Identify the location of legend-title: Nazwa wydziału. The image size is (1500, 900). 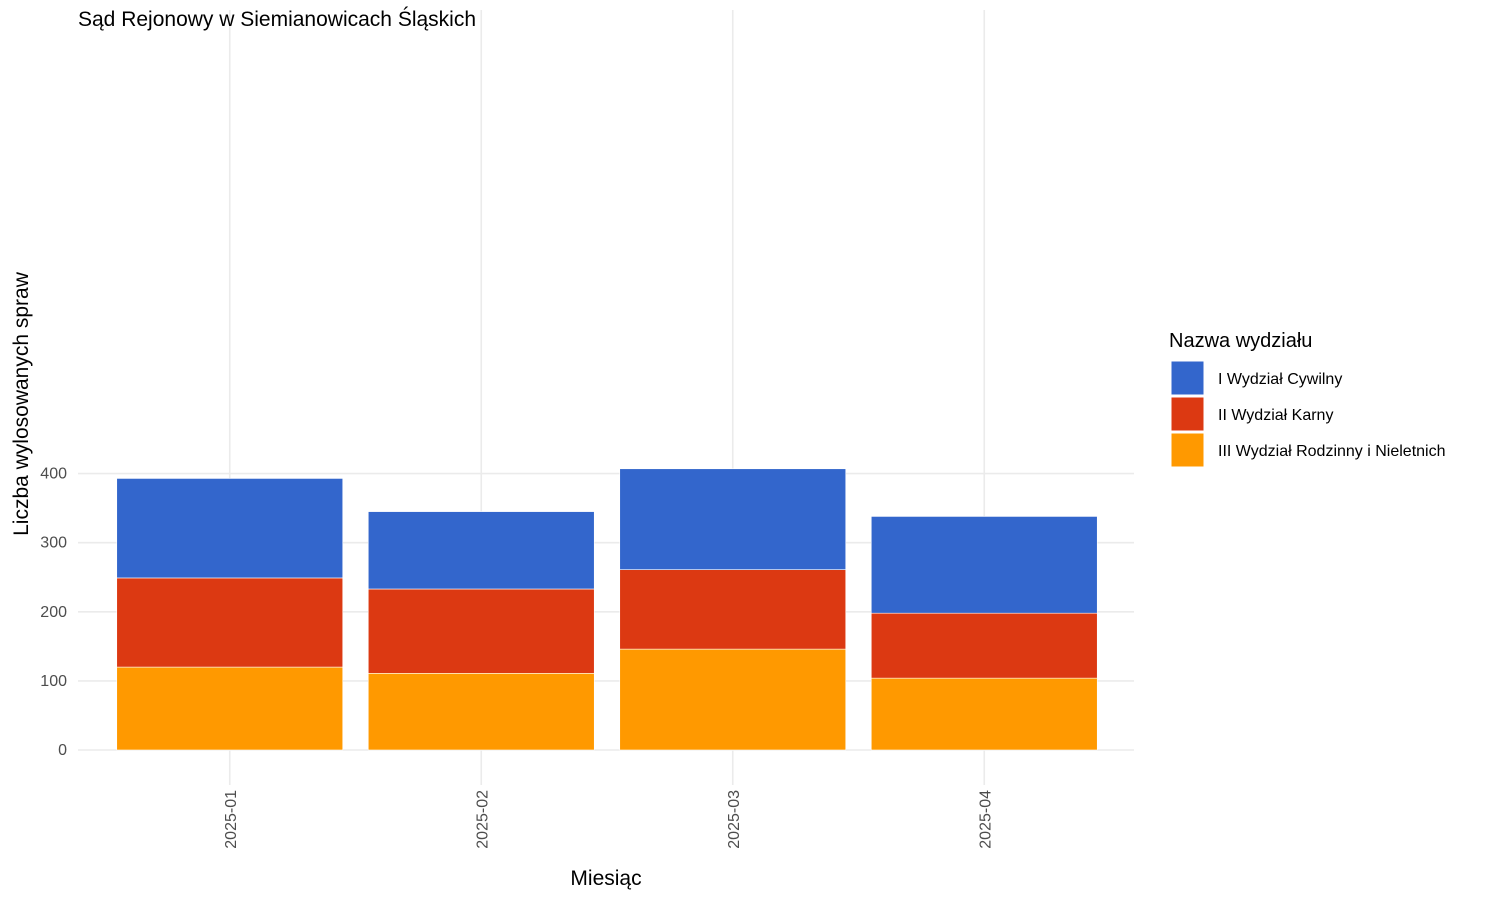
(1240, 341).